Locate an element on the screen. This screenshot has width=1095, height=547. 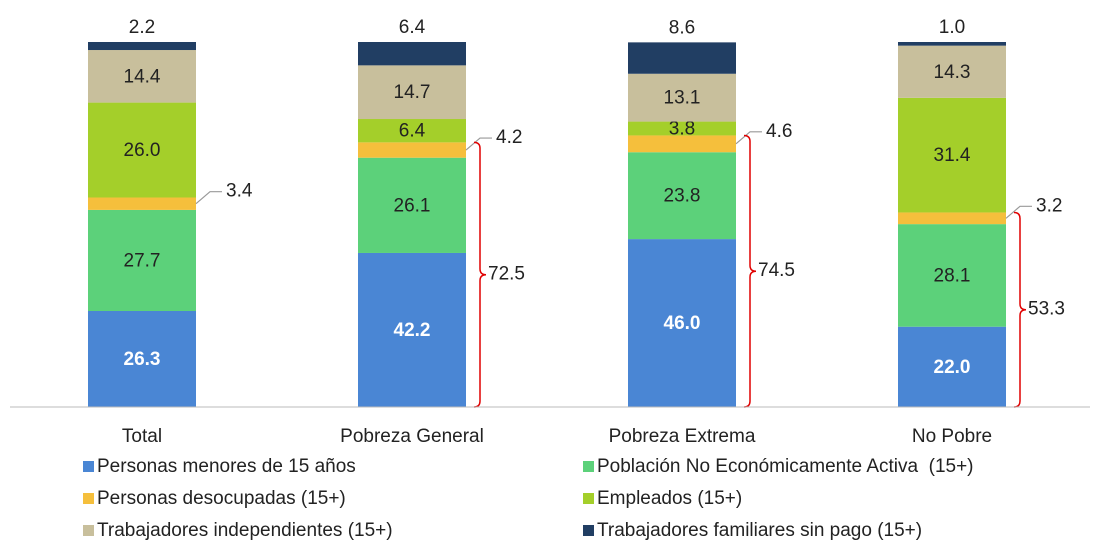
data-label: 42.2 is located at coordinates (412, 330).